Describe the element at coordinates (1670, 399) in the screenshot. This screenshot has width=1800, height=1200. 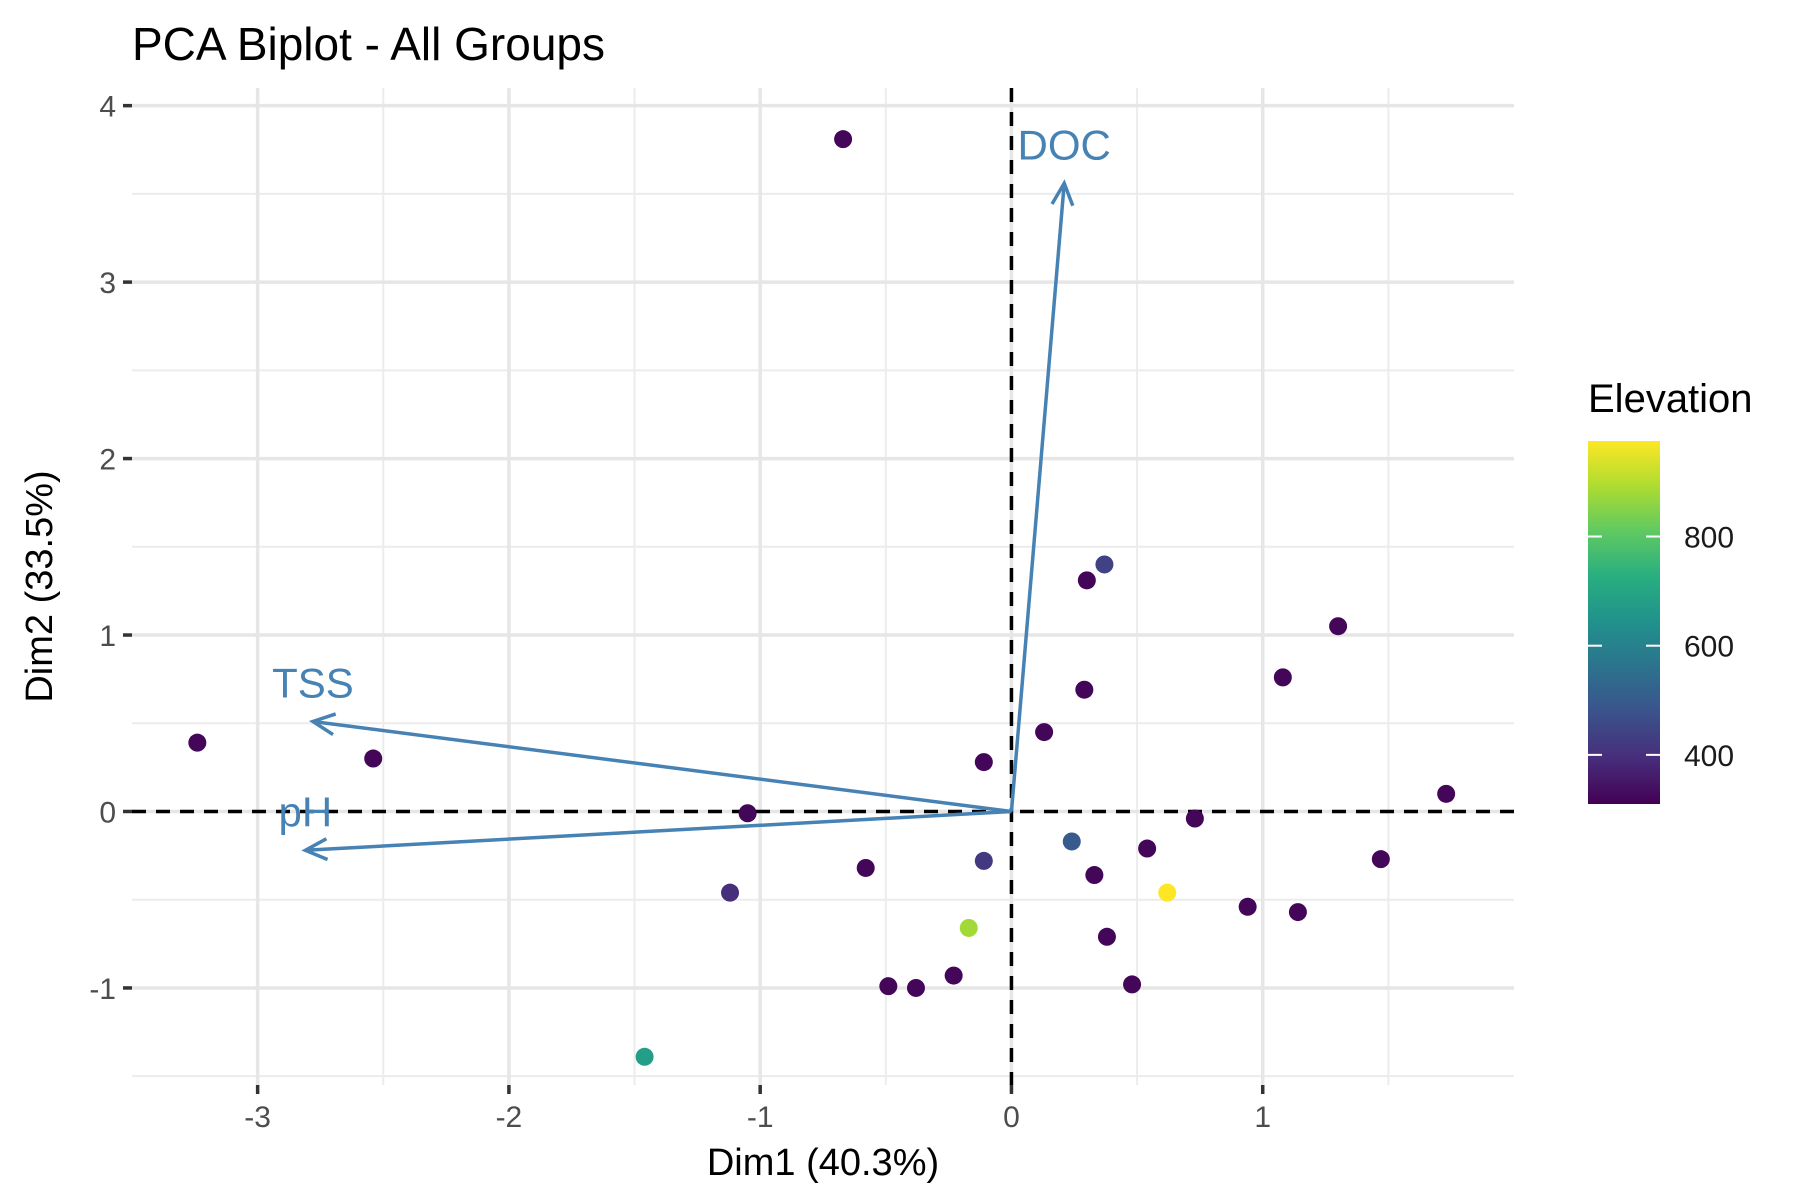
I see `legend-title: Elevation` at that location.